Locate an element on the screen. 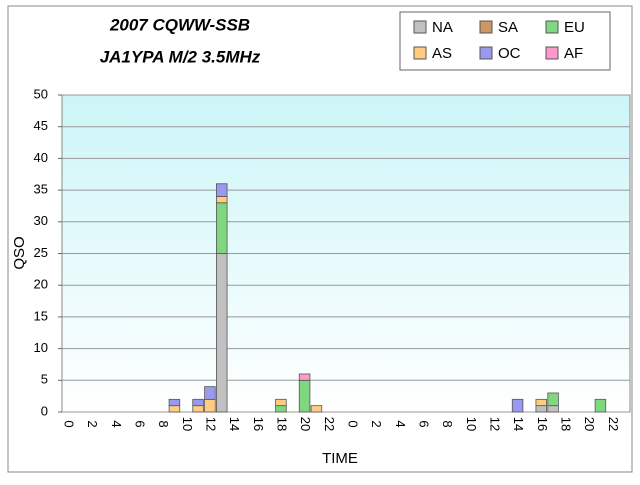  y-tick-label: 5 is located at coordinates (44, 379).